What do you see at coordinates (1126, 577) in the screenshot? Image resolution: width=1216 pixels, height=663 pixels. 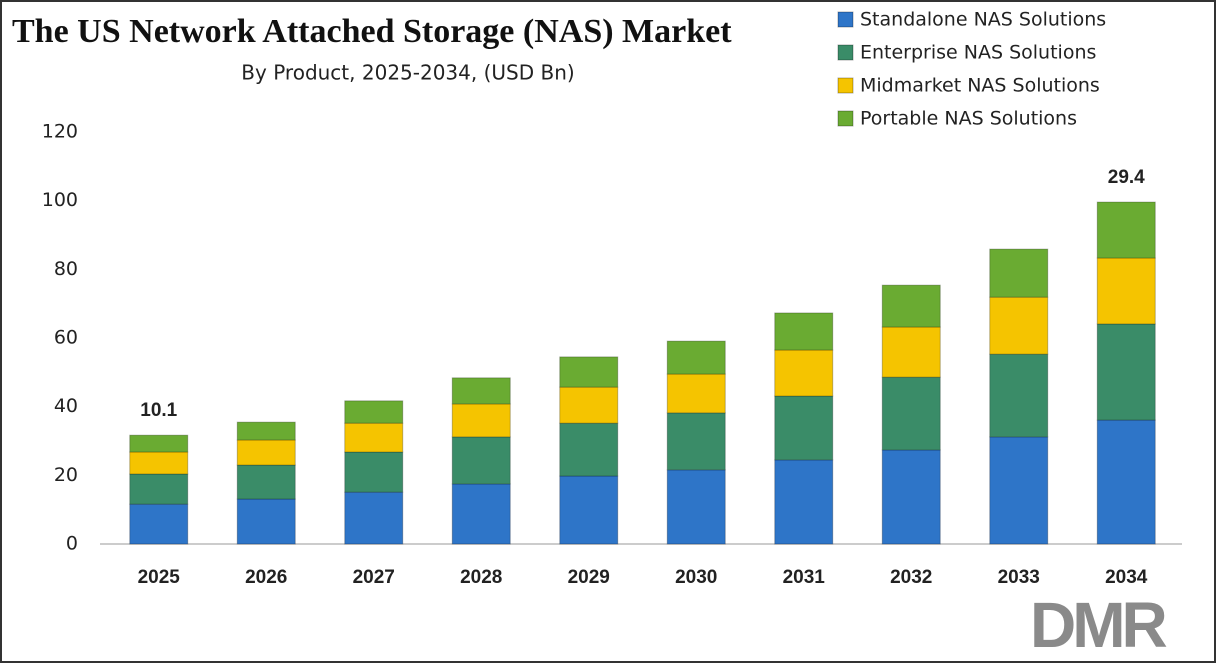 I see `x-tick-label: 2034` at bounding box center [1126, 577].